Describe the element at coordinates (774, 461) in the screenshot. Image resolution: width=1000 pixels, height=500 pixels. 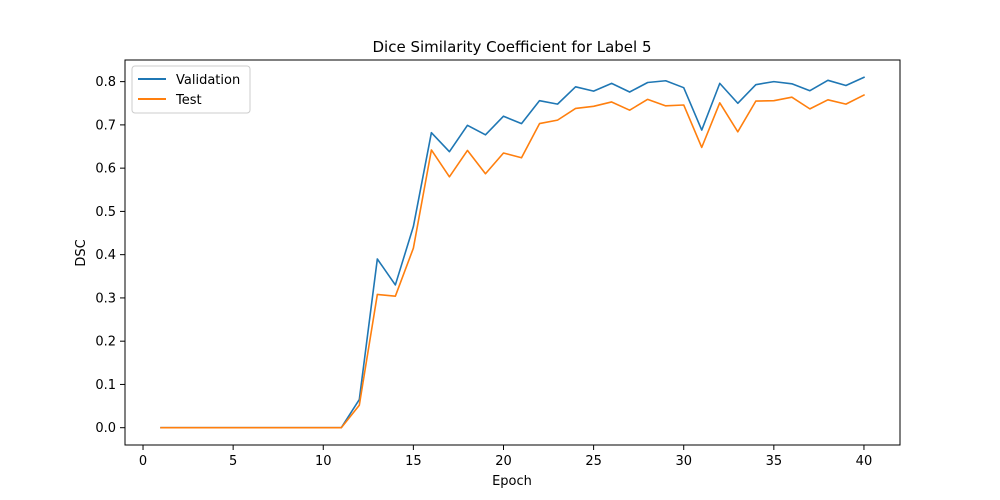
I see `x-tick-label: 35` at that location.